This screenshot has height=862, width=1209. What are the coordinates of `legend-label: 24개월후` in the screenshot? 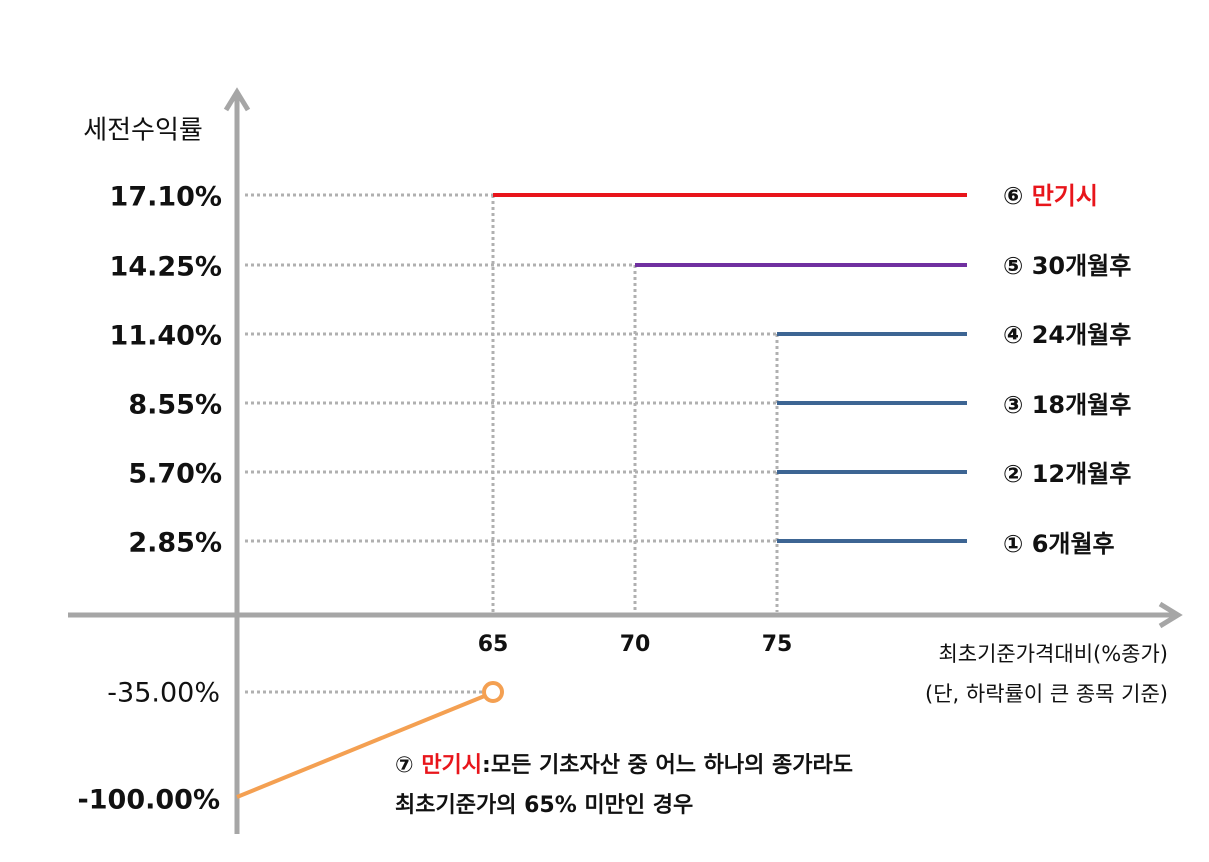 It's located at (1082, 335).